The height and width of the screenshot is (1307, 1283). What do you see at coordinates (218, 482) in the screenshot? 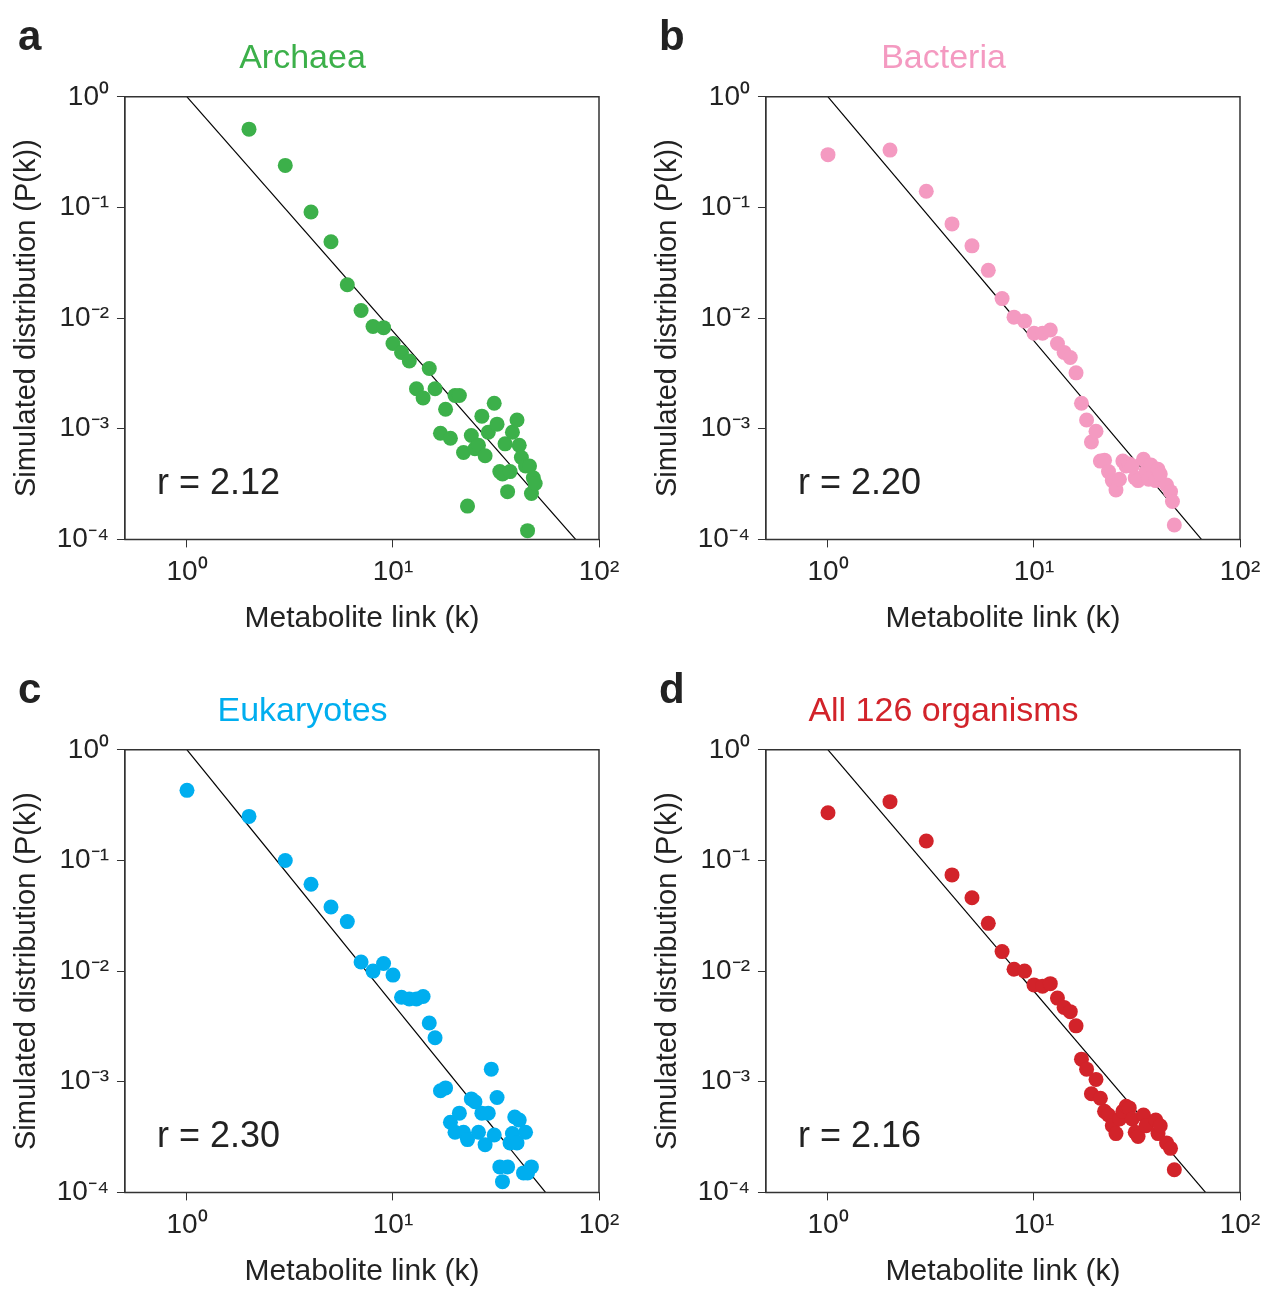
I see `annotation: r = 2.12` at bounding box center [218, 482].